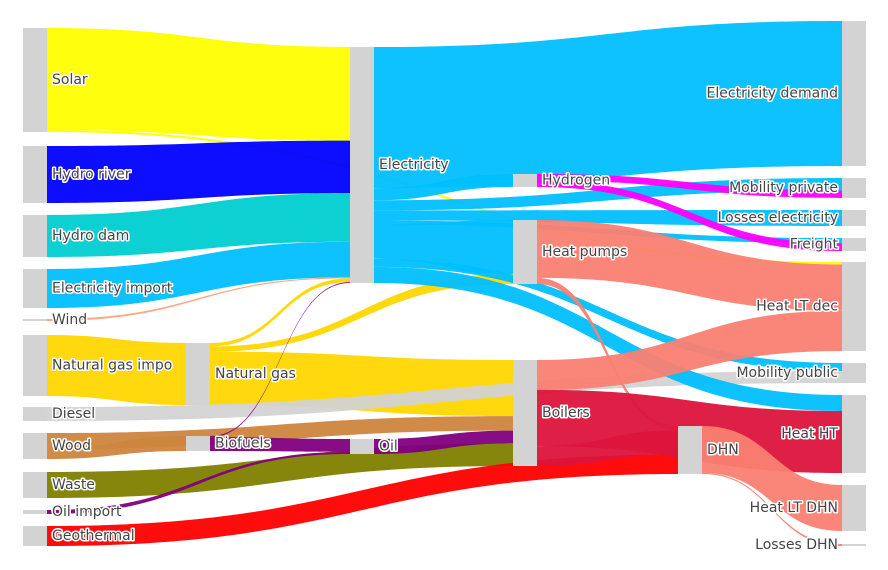  I want to click on sankey-link-hydro_river-to-electricity, so click(198, 171).